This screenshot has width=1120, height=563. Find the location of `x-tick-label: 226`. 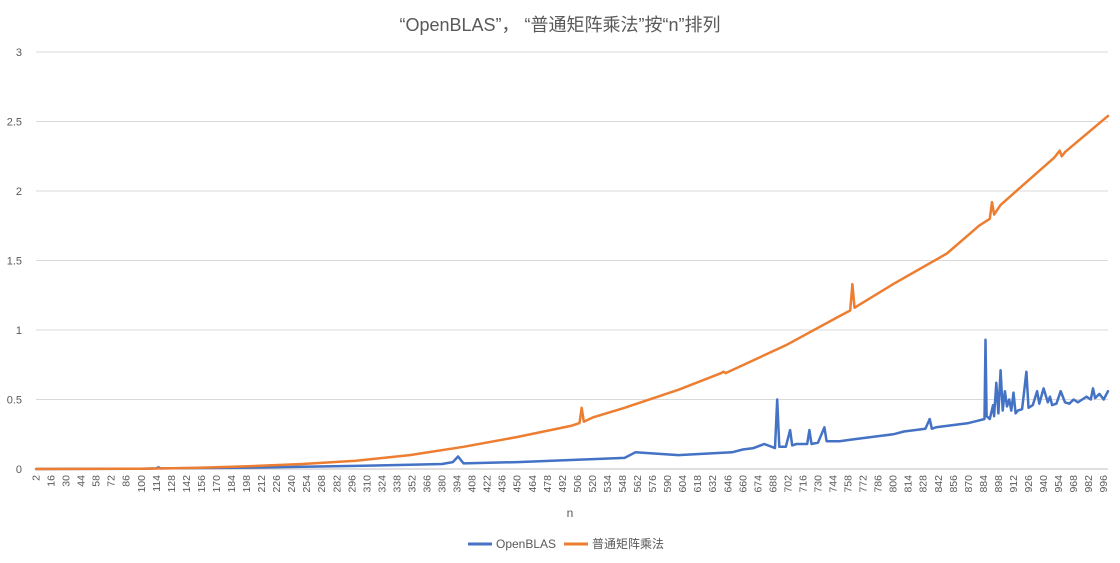

x-tick-label: 226 is located at coordinates (277, 484).